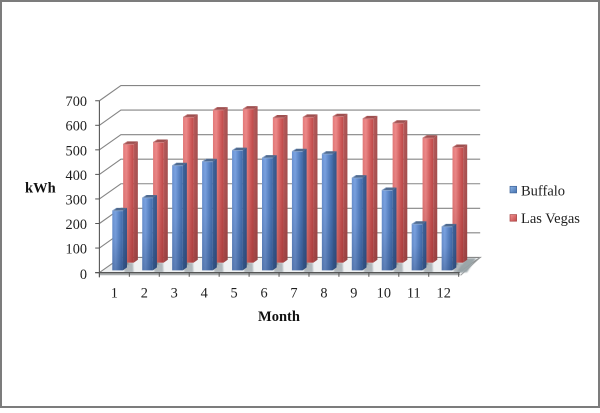  Describe the element at coordinates (279, 317) in the screenshot. I see `svg-text: Month` at that location.